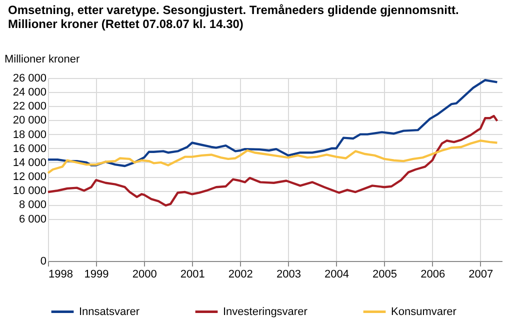 Image resolution: width=512 pixels, height=323 pixels. Describe the element at coordinates (433, 274) in the screenshot. I see `x-tick-label: 2006` at that location.